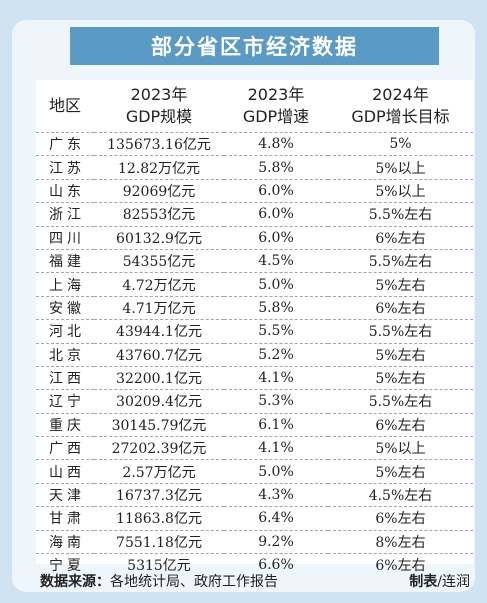  I want to click on table-row: 福建 54355亿元 4.5% 5.5%左右, so click(254, 261).